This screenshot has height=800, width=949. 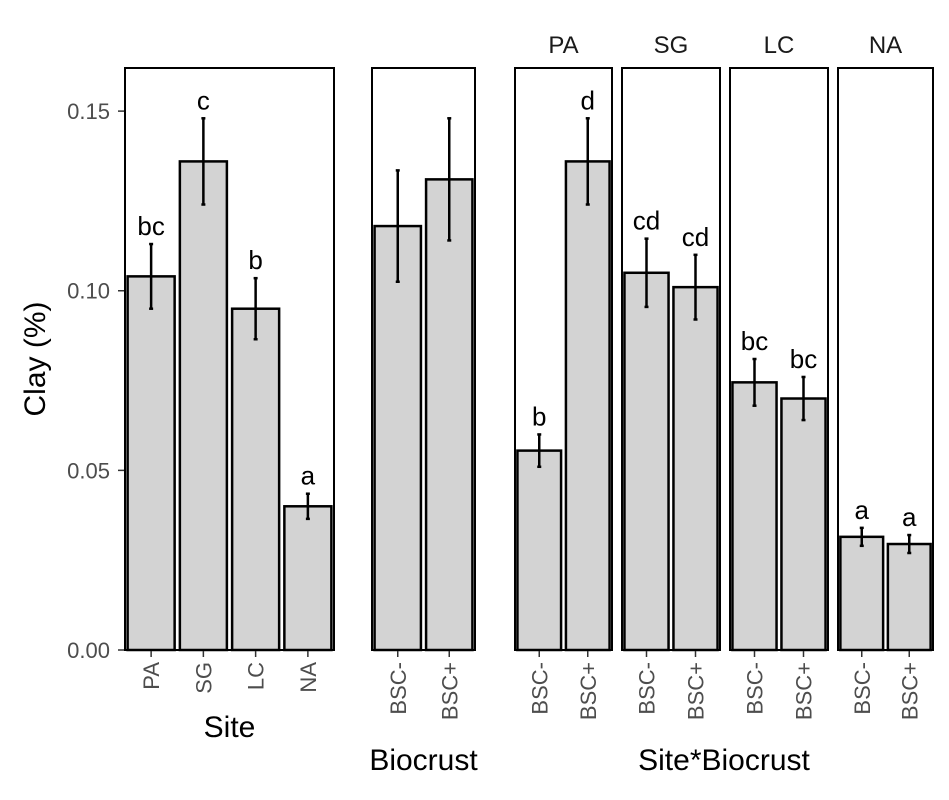 I want to click on x-axis-title: Site, so click(x=230, y=727).